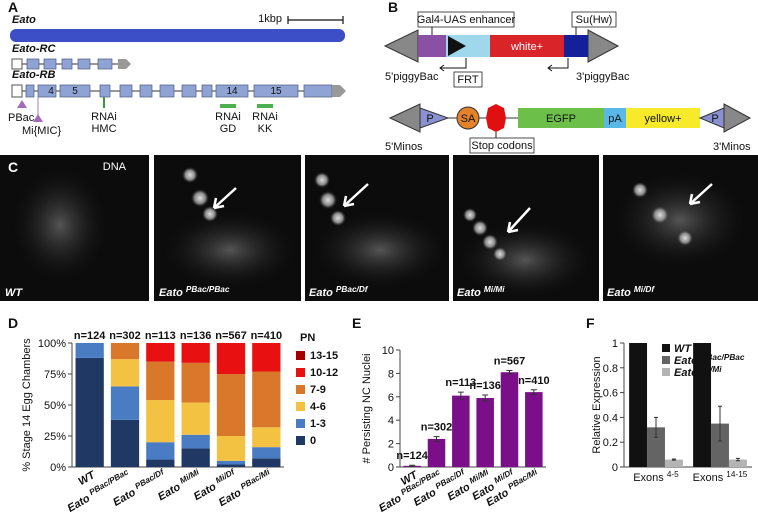 Image resolution: width=758 pixels, height=523 pixels. Describe the element at coordinates (732, 147) in the screenshot. I see `end-label: 3'Minos` at that location.